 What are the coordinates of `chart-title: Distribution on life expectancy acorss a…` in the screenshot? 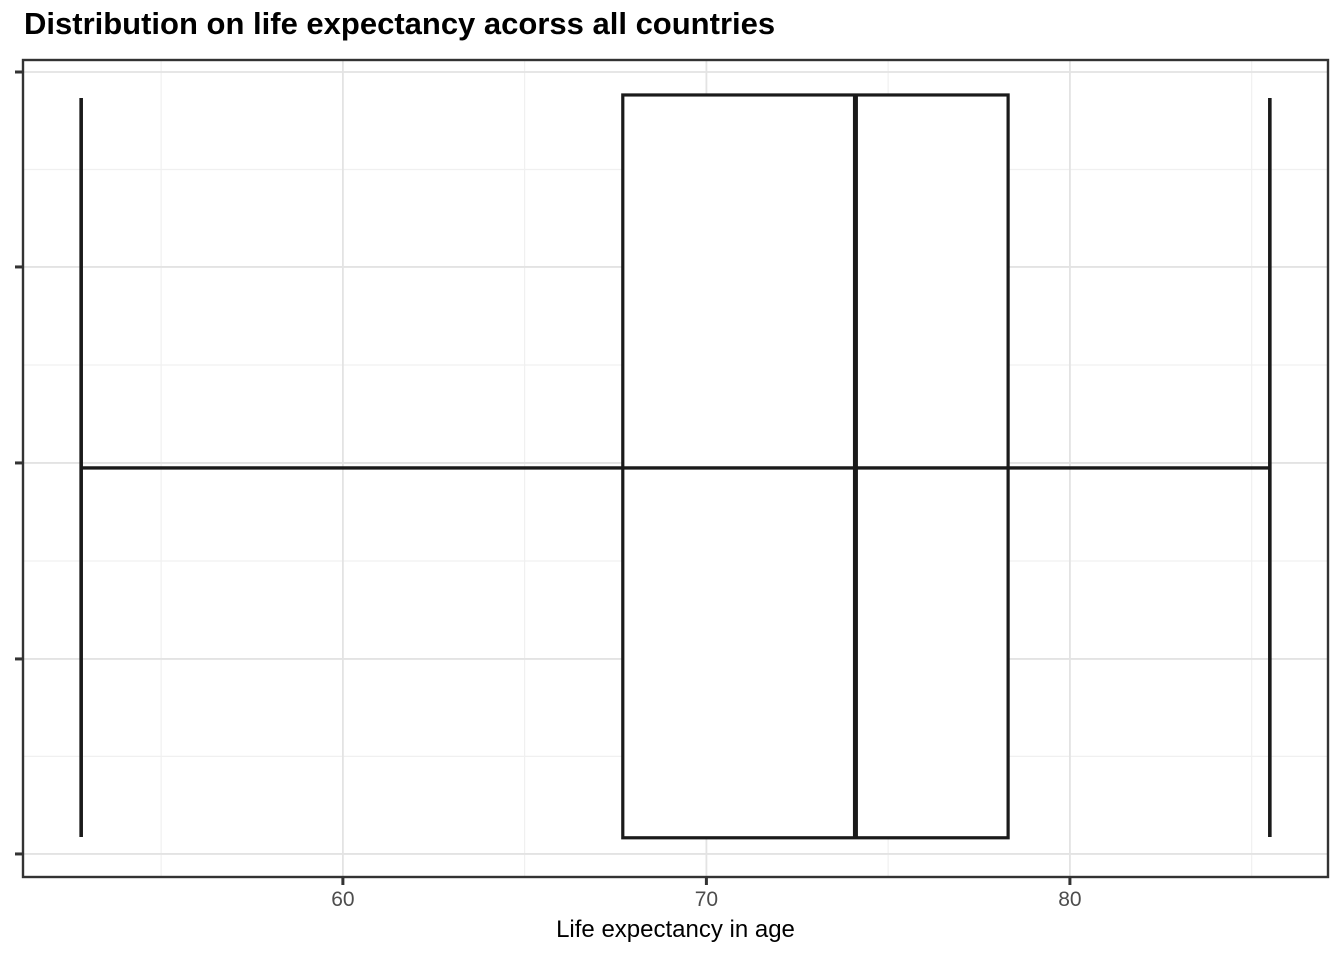 It's located at (400, 23).